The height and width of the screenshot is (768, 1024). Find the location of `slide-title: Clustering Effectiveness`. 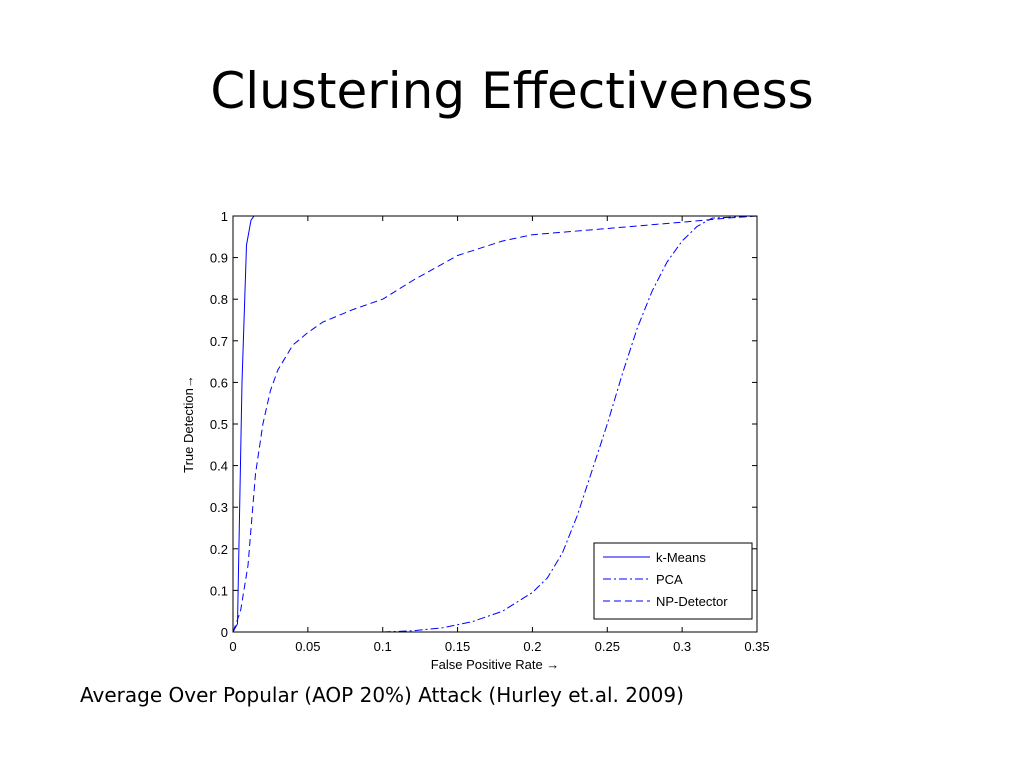

slide-title: Clustering Effectiveness is located at coordinates (512, 91).